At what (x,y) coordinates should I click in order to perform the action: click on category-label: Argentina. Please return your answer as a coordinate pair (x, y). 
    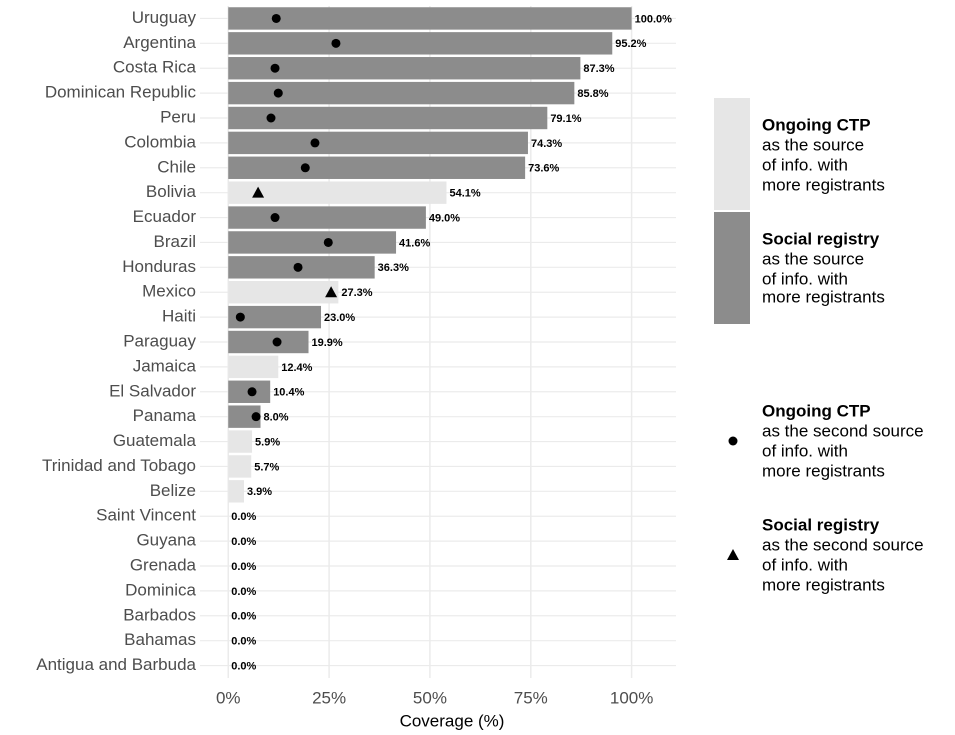
    Looking at the image, I should click on (159, 42).